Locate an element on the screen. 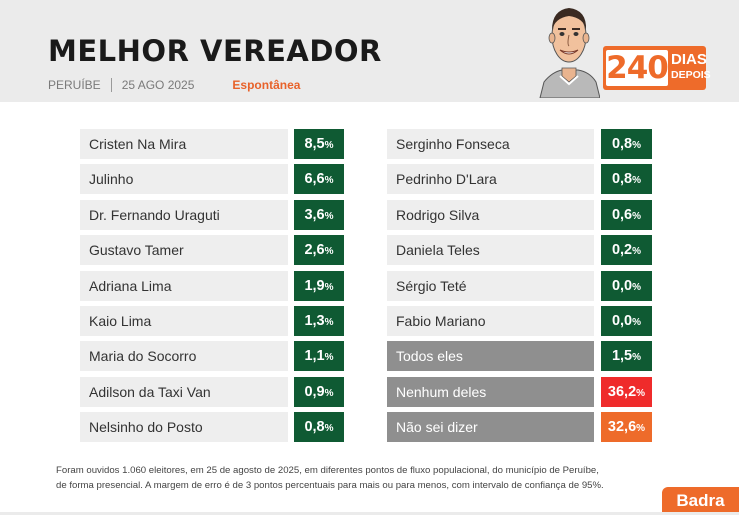  result-row: Julinho 6,6% is located at coordinates (212, 179).